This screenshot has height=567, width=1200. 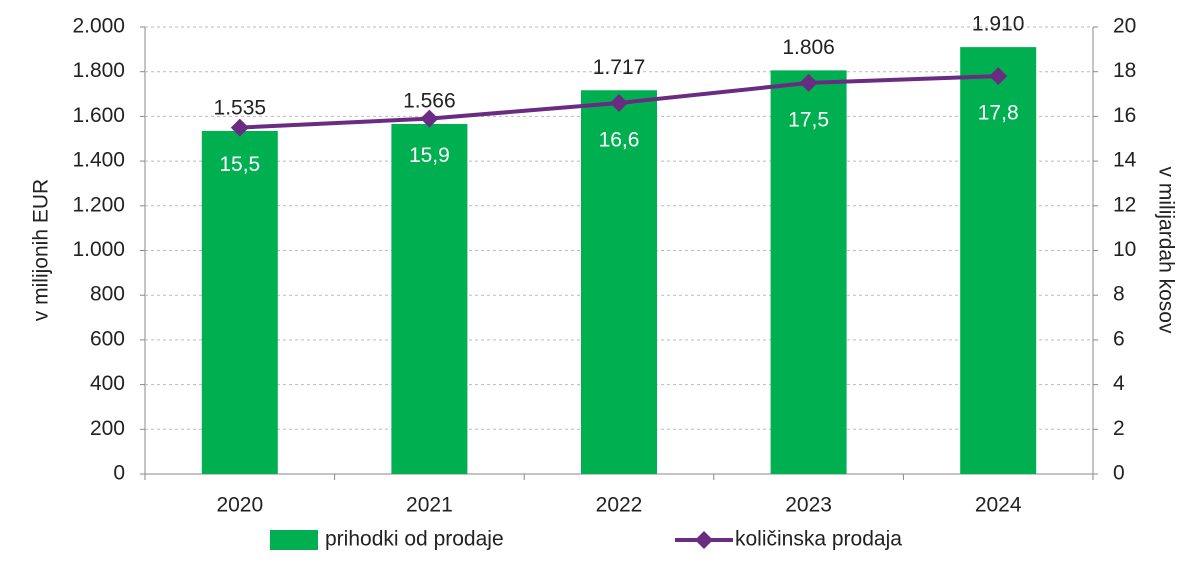 I want to click on y2-tick-label: 6, so click(x=1119, y=338).